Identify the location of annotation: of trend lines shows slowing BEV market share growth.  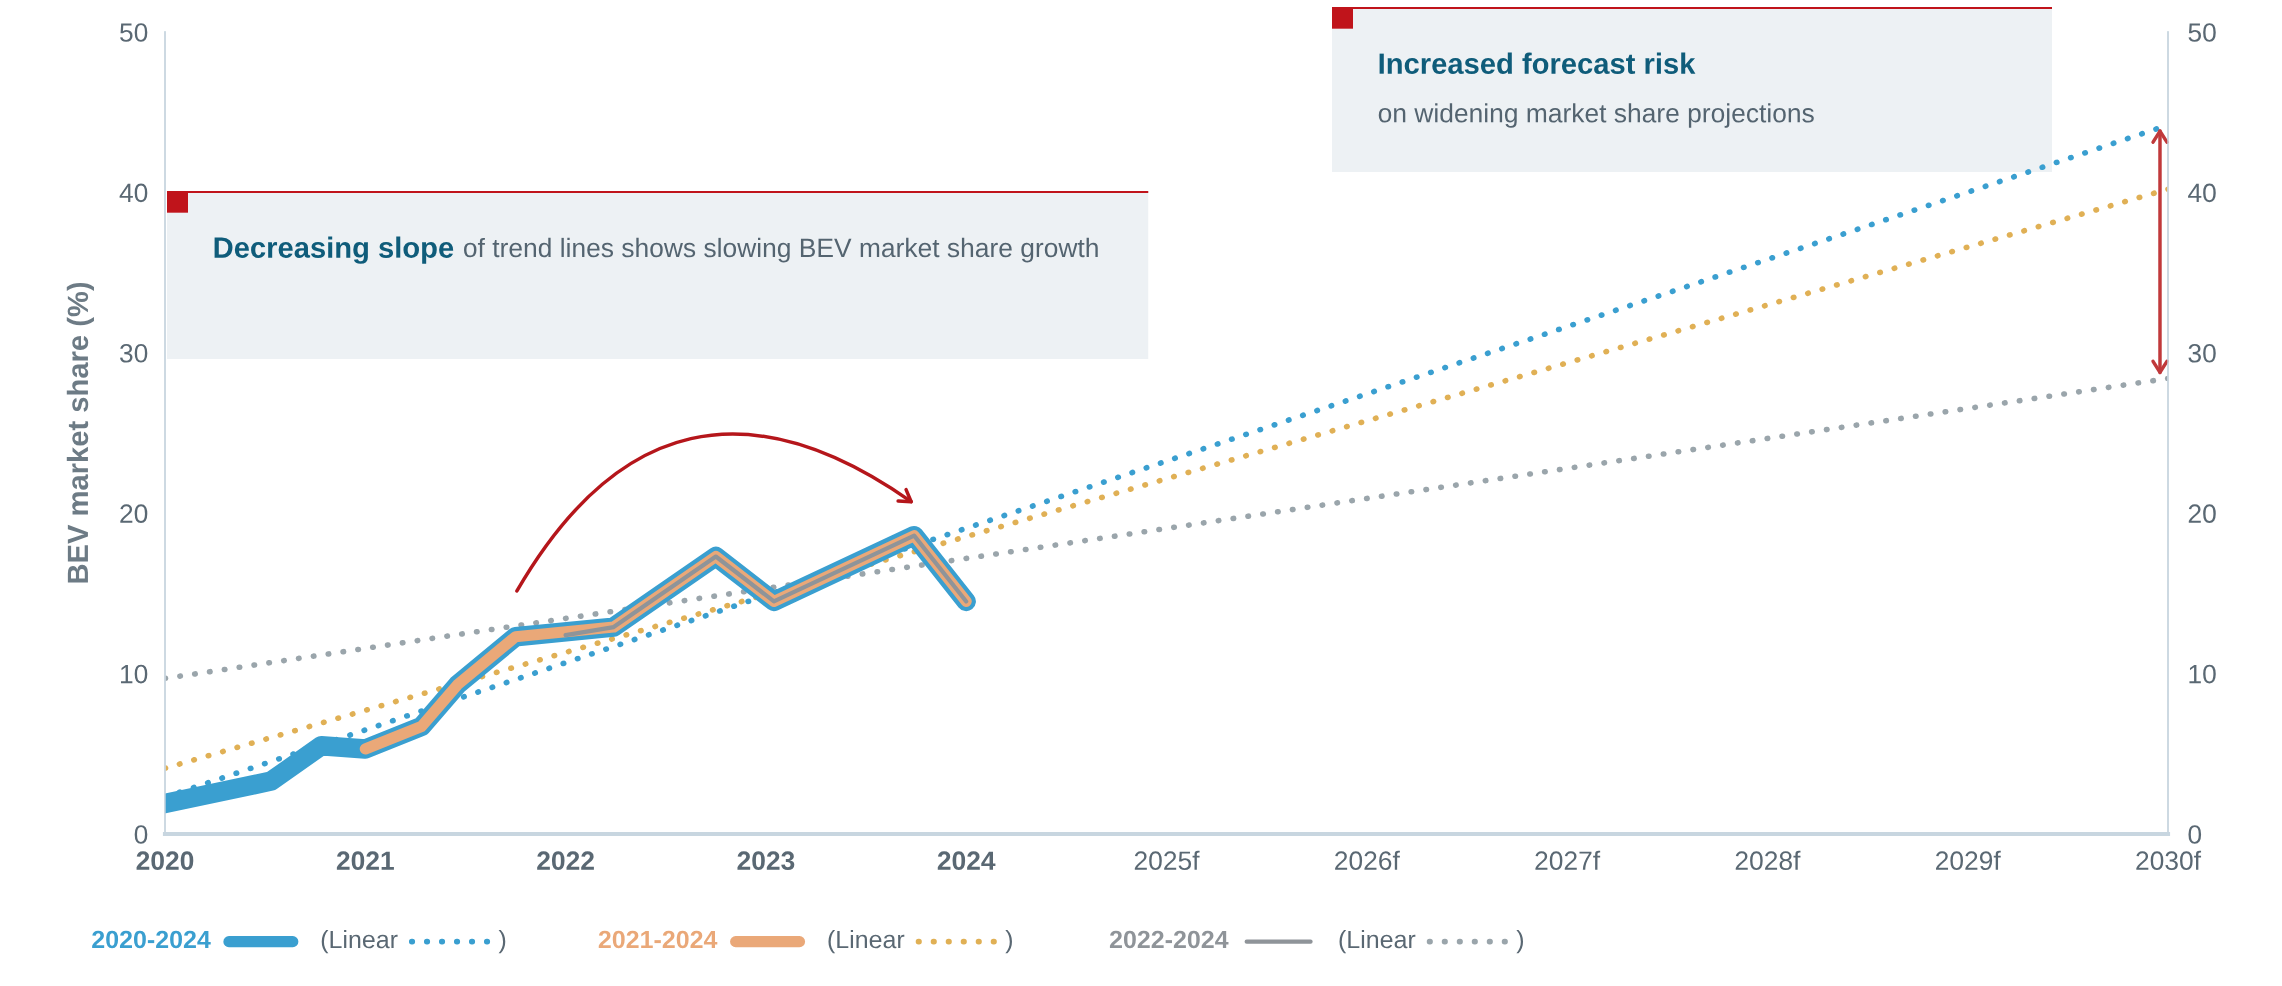
(781, 250).